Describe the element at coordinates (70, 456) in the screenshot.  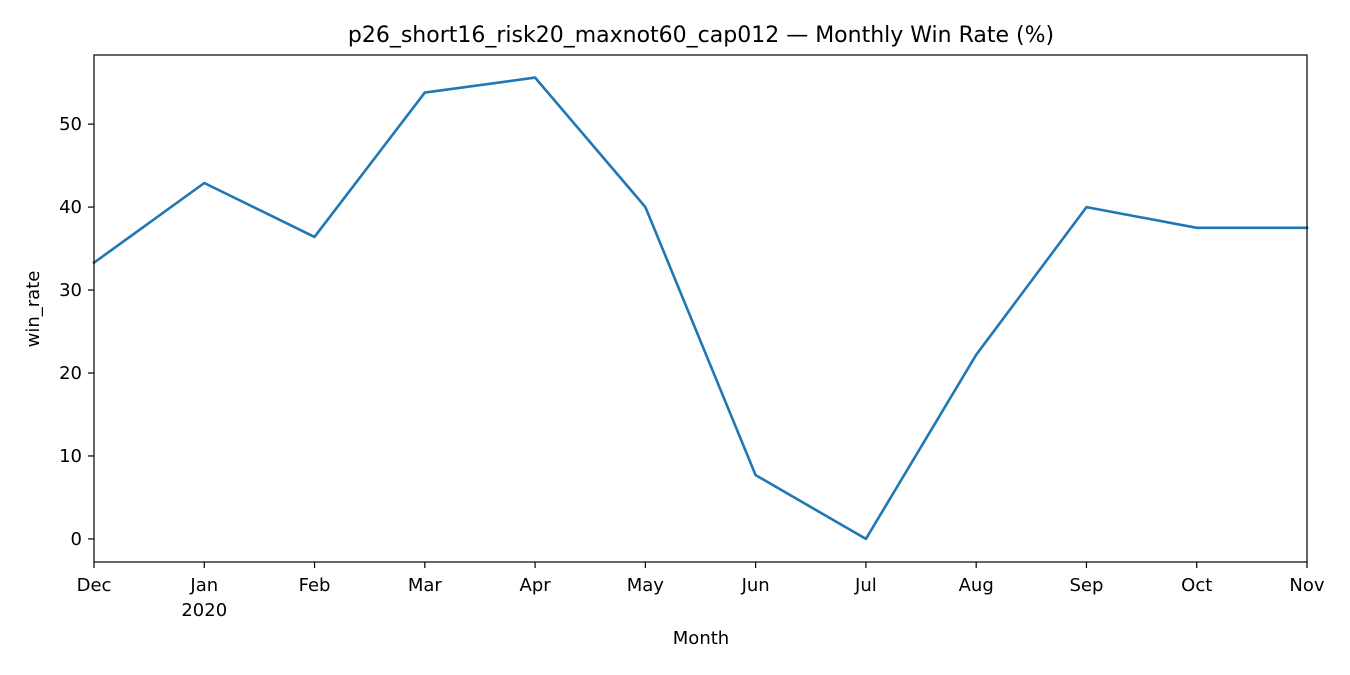
I see `y-tick-label: 10` at that location.